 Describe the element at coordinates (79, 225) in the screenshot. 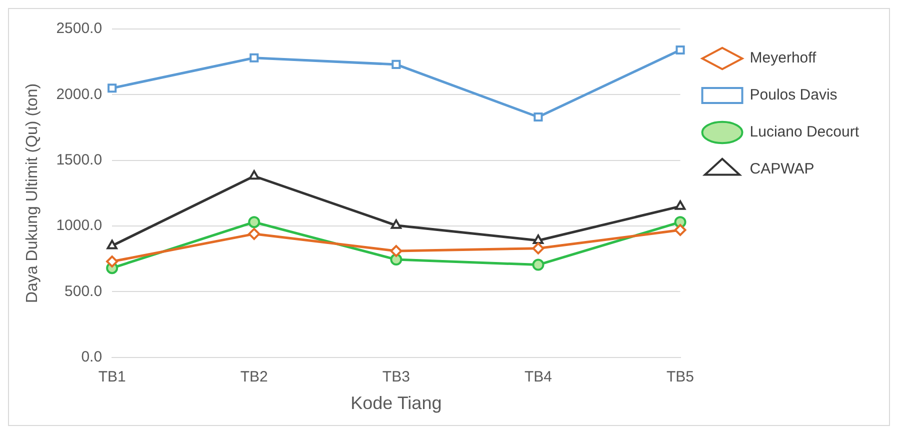

I see `y-tick-label: 1000.0` at that location.